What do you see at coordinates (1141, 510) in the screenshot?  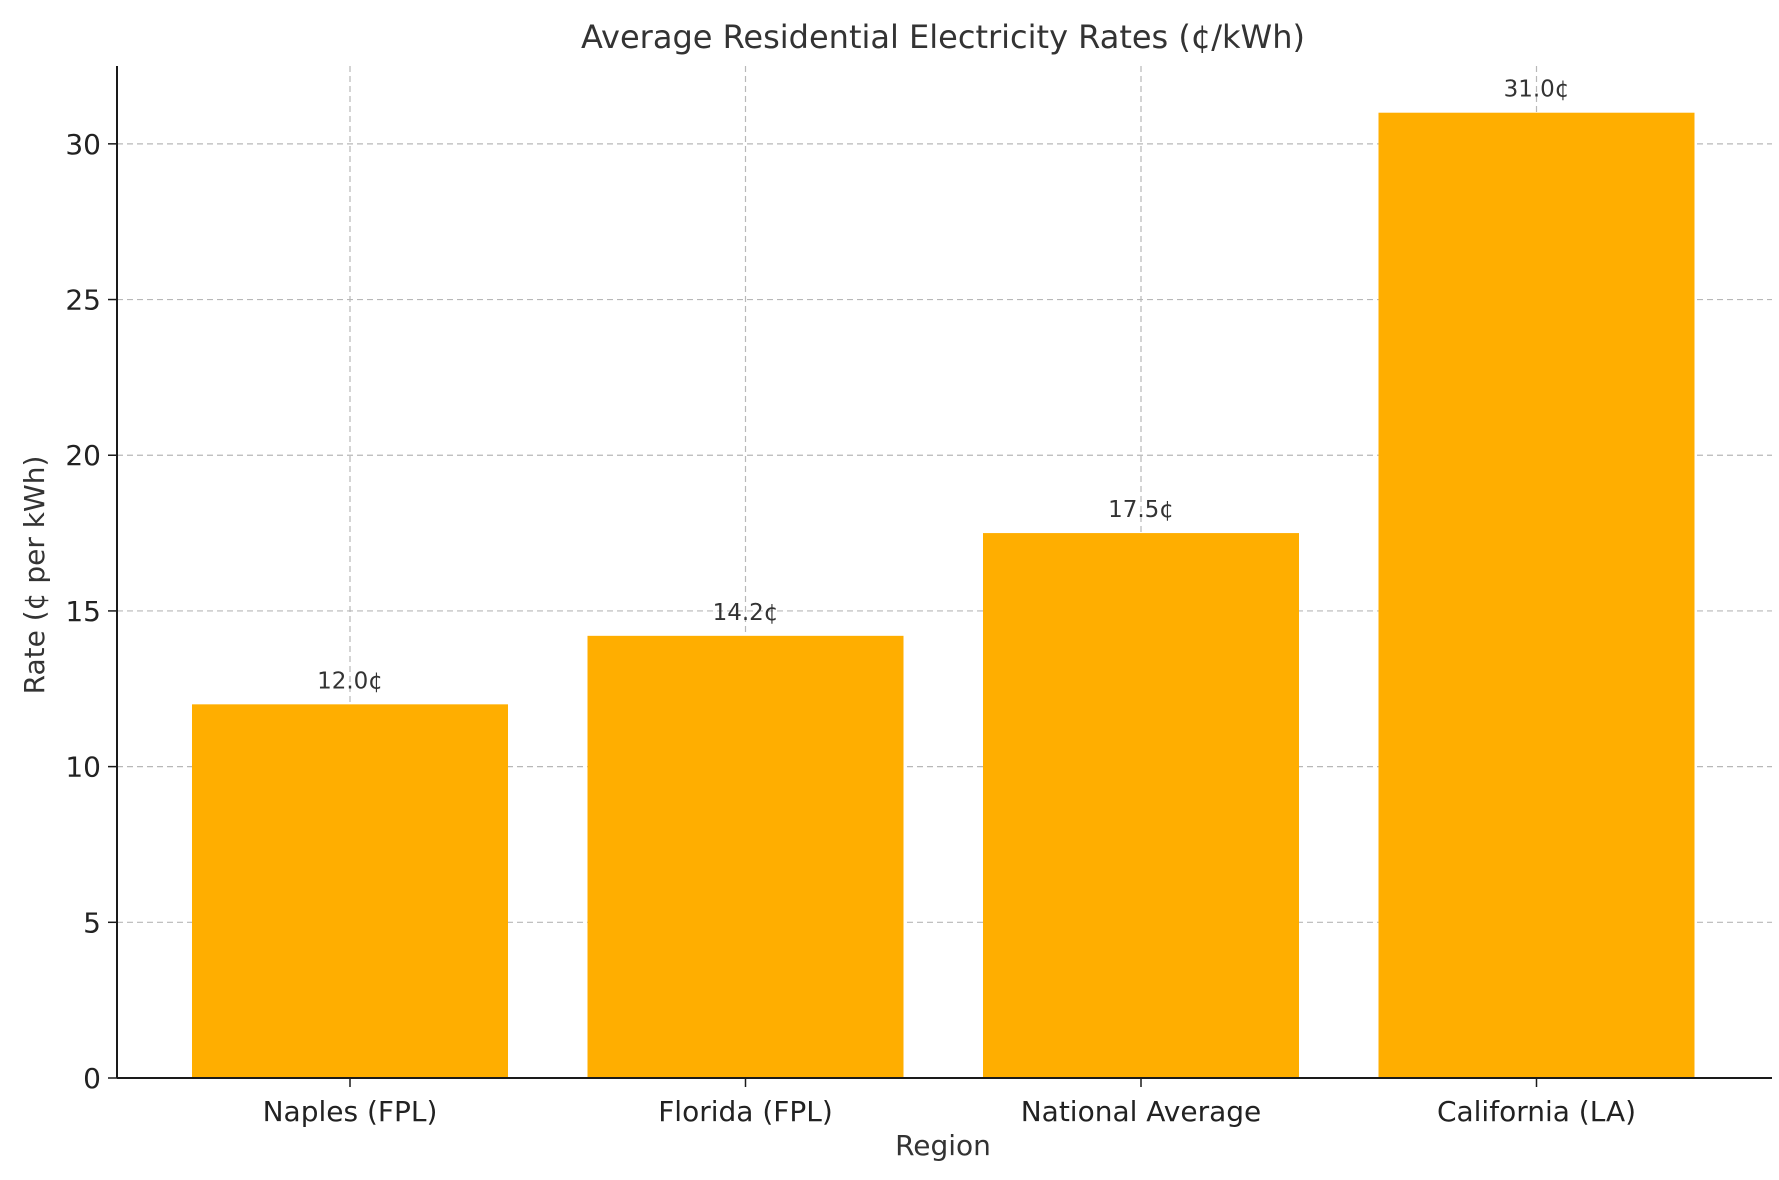 I see `bar-value-label: 17.5¢` at bounding box center [1141, 510].